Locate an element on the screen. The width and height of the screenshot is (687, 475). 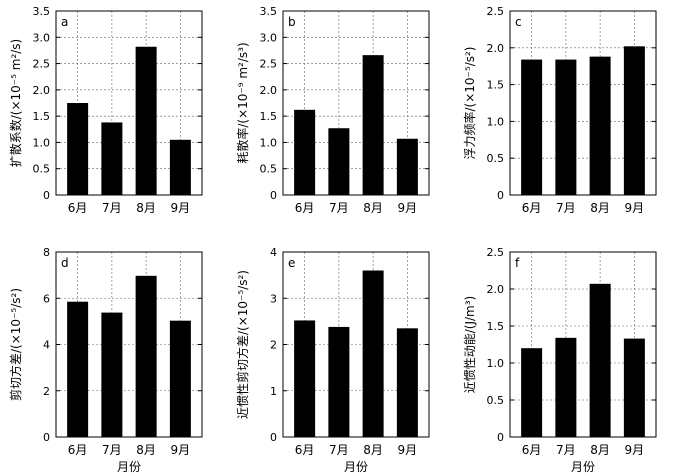
panel-label: c is located at coordinates (518, 22).